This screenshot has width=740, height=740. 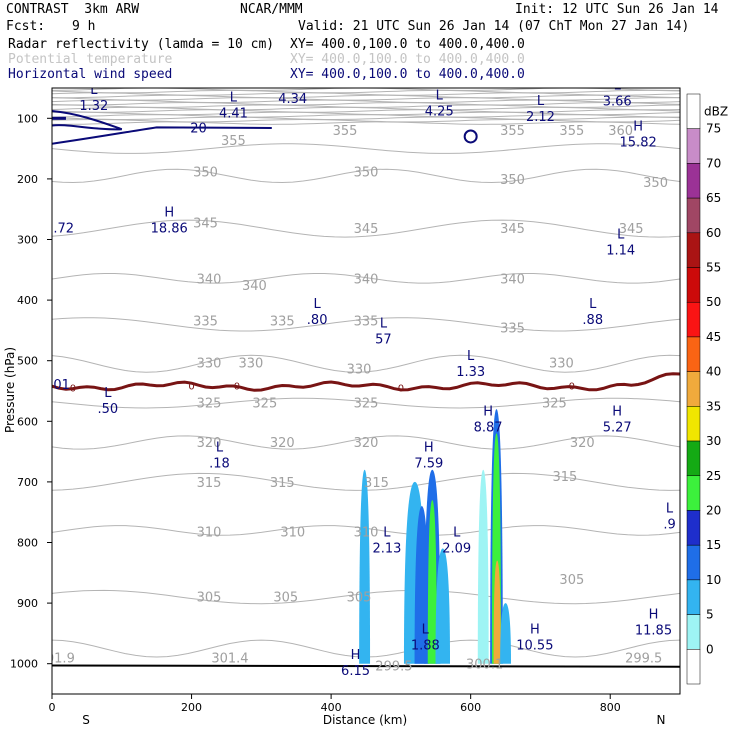 I want to click on extremum-value: 10.55, so click(x=534, y=645).